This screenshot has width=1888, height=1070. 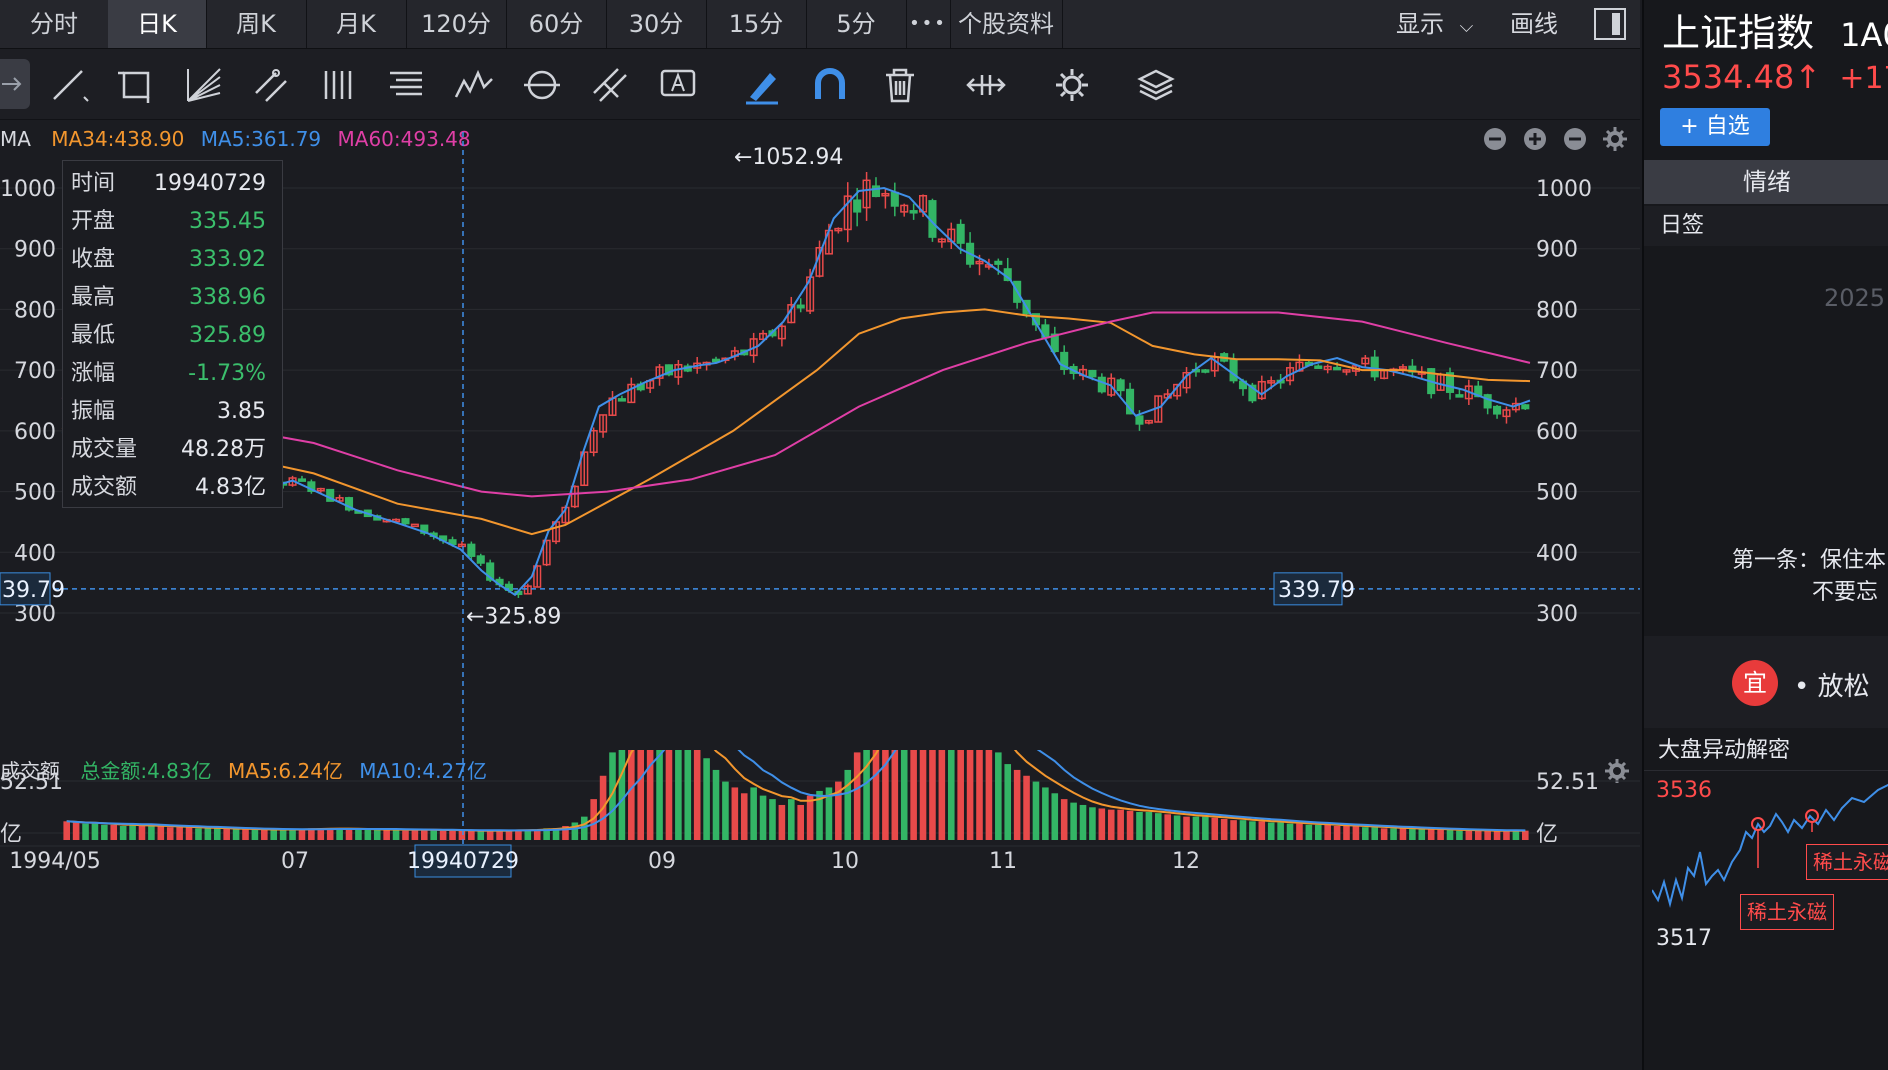 What do you see at coordinates (1534, 24) in the screenshot?
I see `draw-line-button: 画线` at bounding box center [1534, 24].